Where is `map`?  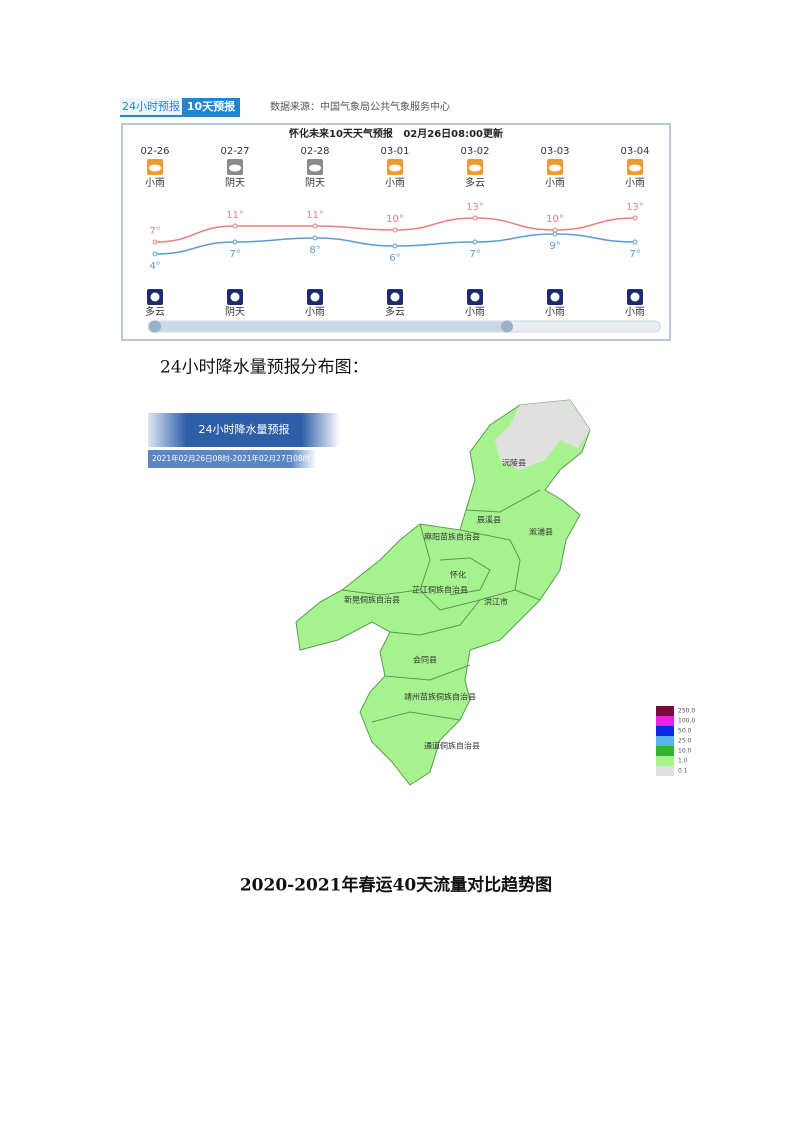
map is located at coordinates (443, 592).